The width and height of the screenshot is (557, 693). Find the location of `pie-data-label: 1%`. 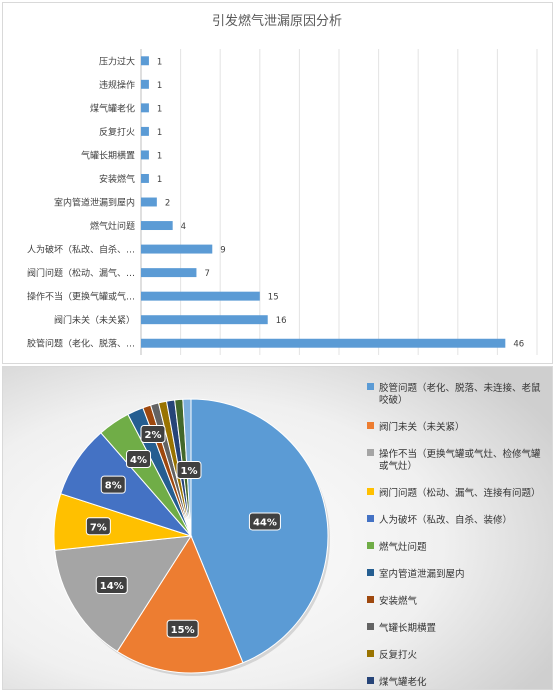

pie-data-label: 1% is located at coordinates (189, 470).